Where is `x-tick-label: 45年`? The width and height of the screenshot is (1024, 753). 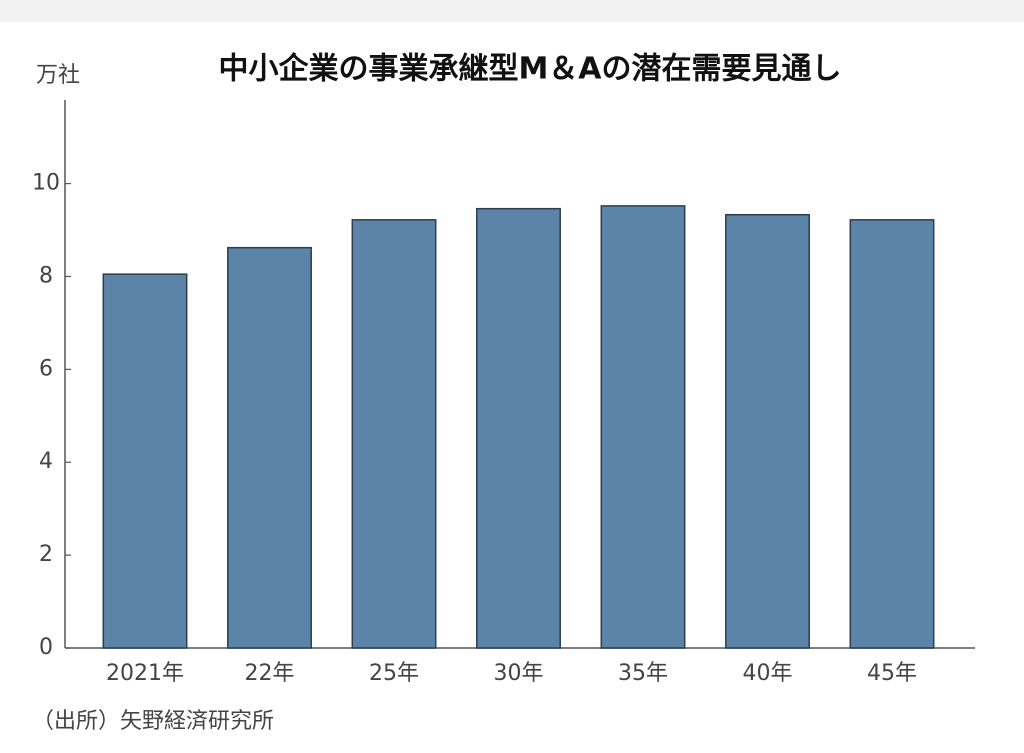 x-tick-label: 45年 is located at coordinates (892, 673).